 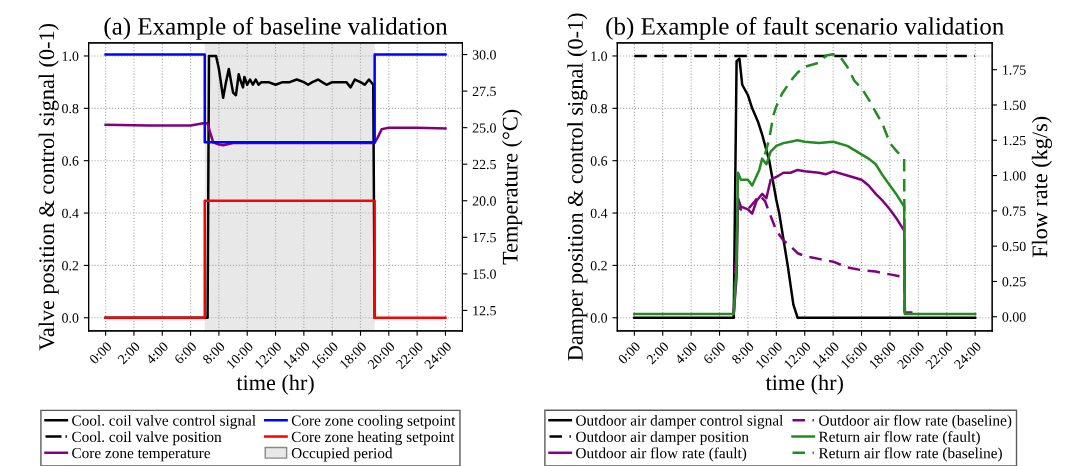 What do you see at coordinates (910, 454) in the screenshot?
I see `legend-label: Return air flow rate (baseline)` at bounding box center [910, 454].